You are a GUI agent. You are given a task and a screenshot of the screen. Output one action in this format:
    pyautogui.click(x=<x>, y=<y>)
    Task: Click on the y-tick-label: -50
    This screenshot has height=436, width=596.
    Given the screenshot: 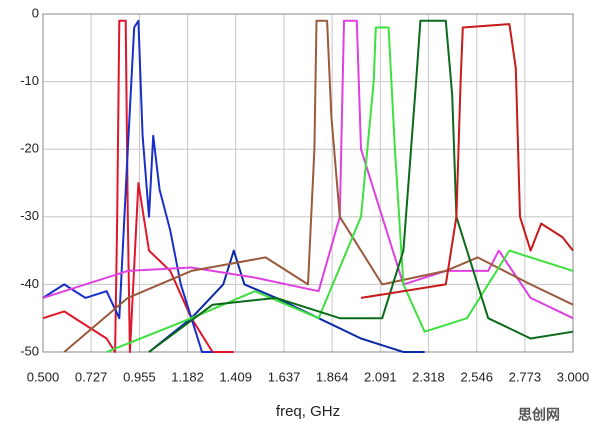 What is the action you would take?
    pyautogui.click(x=29, y=350)
    